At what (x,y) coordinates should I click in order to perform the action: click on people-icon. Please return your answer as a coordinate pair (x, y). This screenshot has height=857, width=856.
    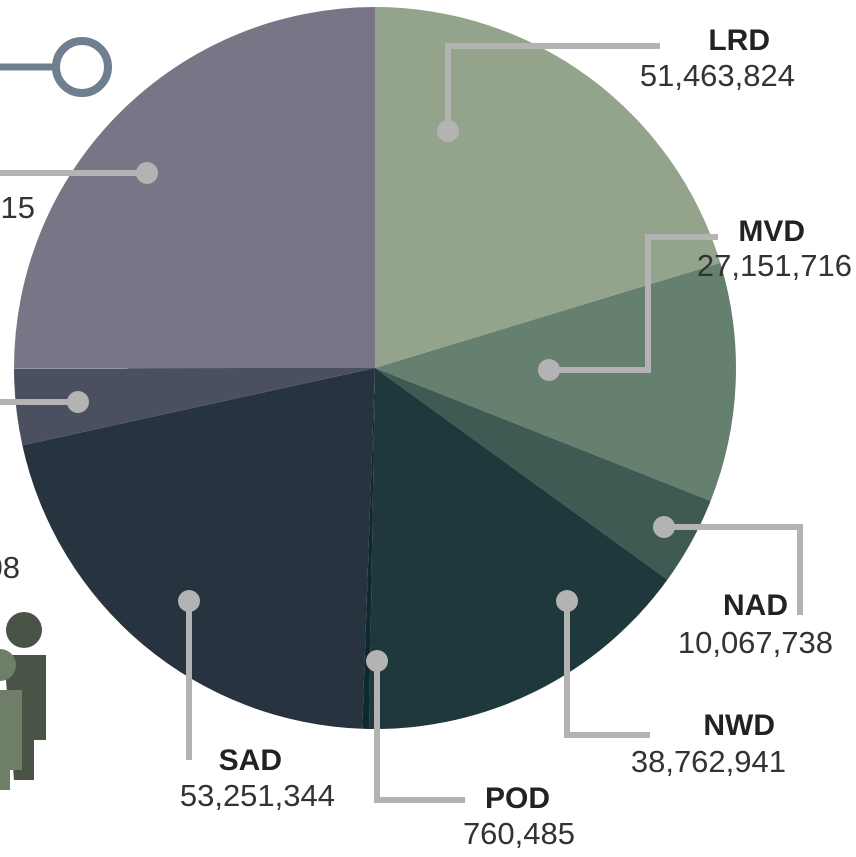
    Looking at the image, I should click on (23, 701).